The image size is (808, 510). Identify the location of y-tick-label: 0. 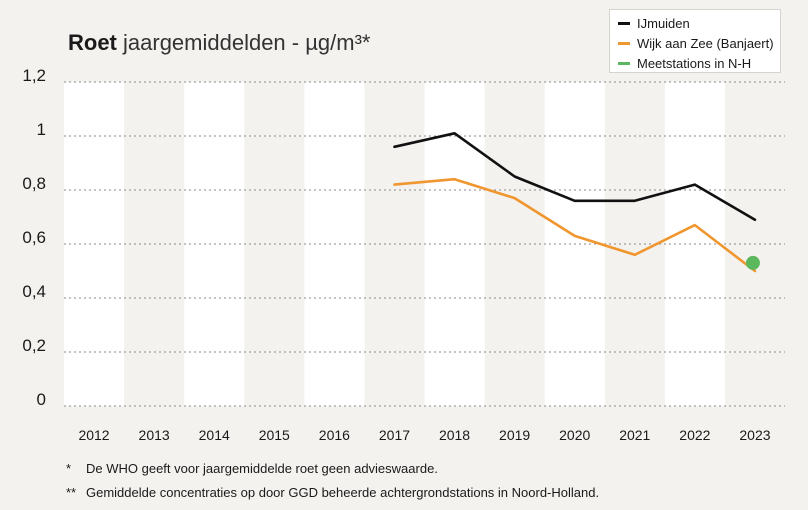
(41, 399).